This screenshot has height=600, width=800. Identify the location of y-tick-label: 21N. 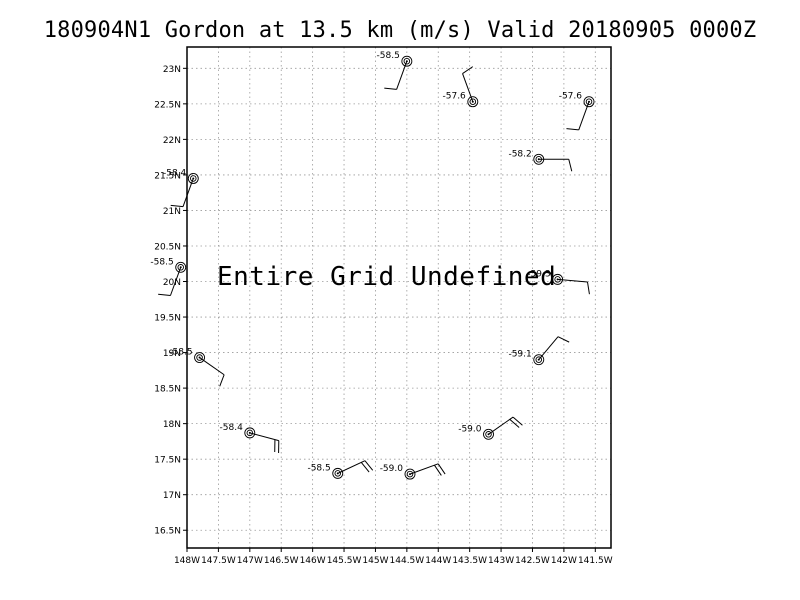
(172, 212).